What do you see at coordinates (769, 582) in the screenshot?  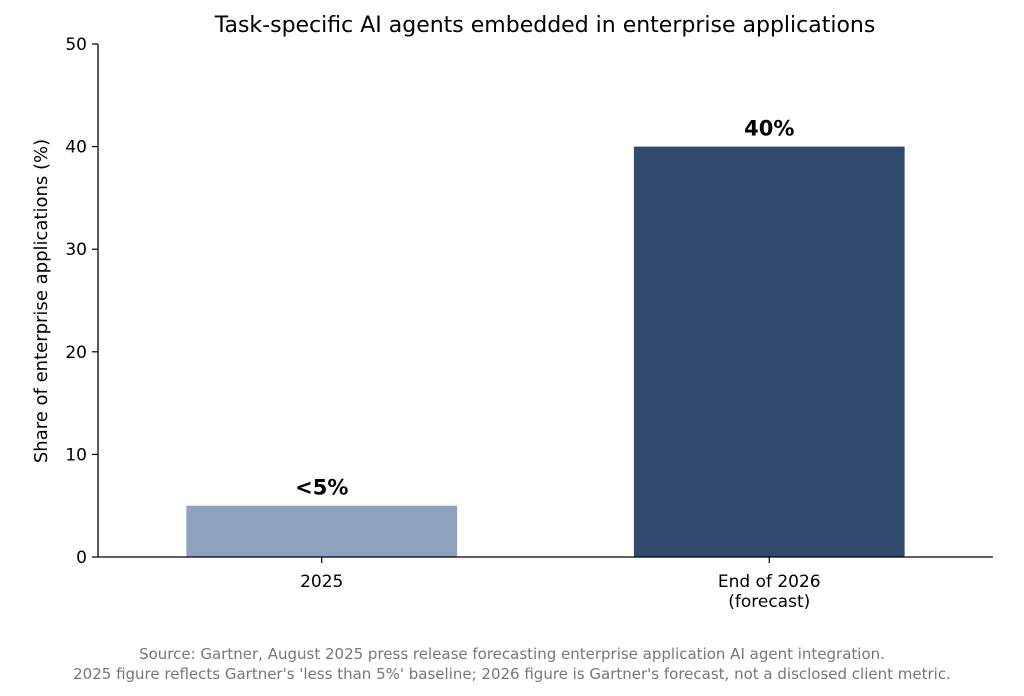 I see `x-tick-label: End of 2026` at bounding box center [769, 582].